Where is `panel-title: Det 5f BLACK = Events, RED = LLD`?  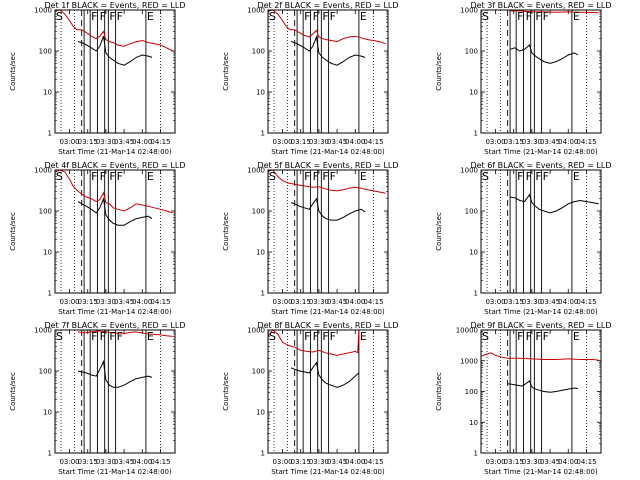
panel-title: Det 5f BLACK = Events, RED = LLD is located at coordinates (327, 165).